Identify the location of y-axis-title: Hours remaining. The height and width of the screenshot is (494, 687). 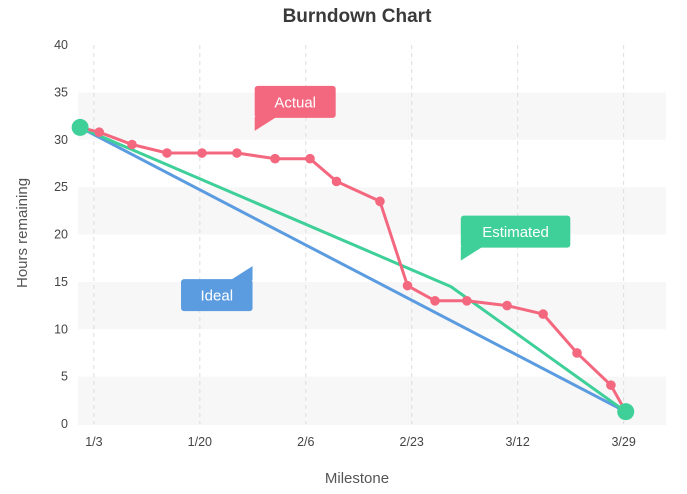
(22, 233).